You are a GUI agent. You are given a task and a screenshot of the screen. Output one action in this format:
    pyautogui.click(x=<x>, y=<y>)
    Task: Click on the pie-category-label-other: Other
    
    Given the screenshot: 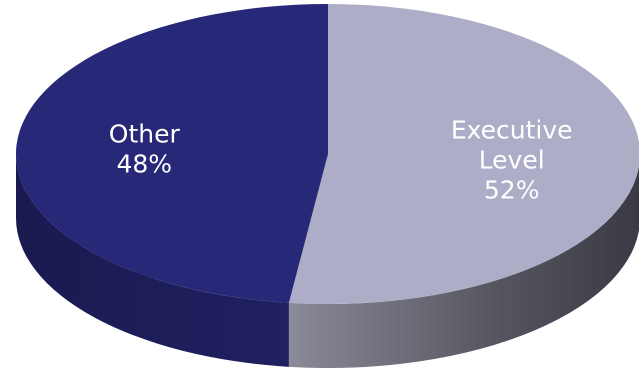 What is the action you would take?
    pyautogui.click(x=145, y=133)
    